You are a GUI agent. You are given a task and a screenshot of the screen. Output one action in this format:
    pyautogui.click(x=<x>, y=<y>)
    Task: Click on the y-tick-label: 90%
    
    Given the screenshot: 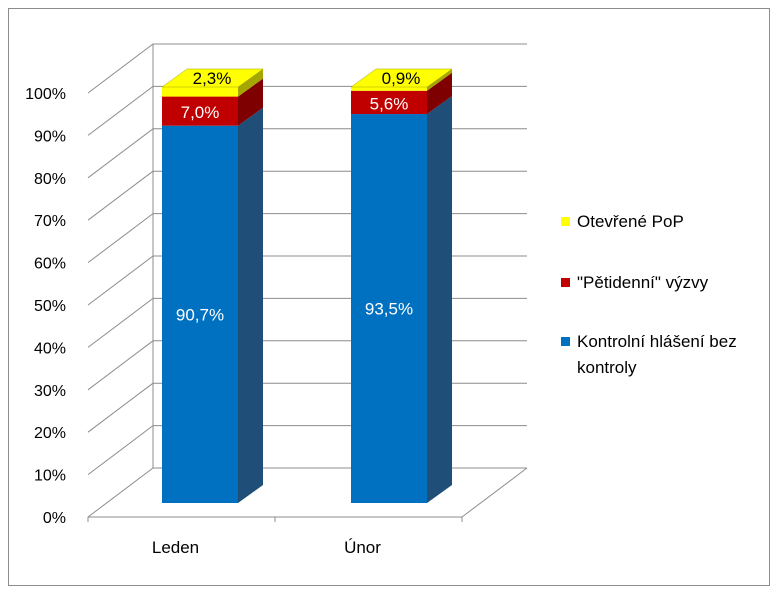 What is the action you would take?
    pyautogui.click(x=50, y=136)
    